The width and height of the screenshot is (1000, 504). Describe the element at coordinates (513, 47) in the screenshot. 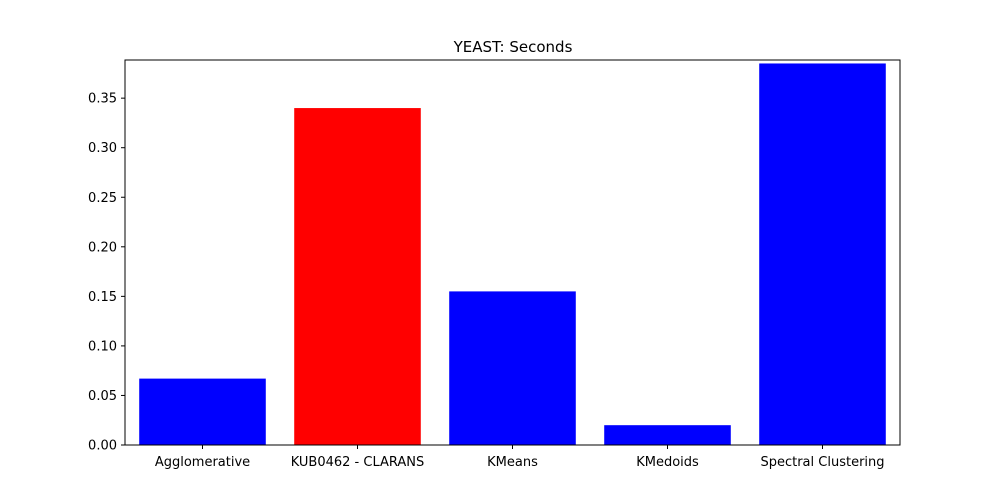

I see `chart-title: YEAST: Seconds` at that location.